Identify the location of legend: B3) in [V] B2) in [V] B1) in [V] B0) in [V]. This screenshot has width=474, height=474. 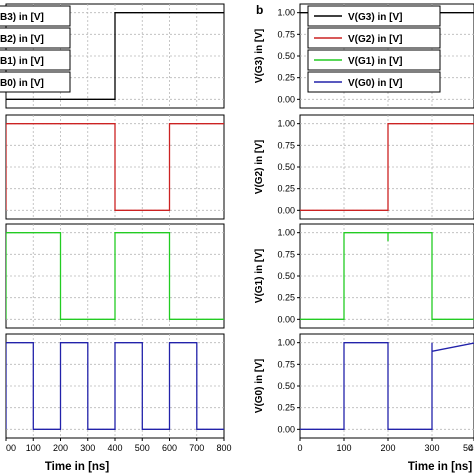
(35, 49).